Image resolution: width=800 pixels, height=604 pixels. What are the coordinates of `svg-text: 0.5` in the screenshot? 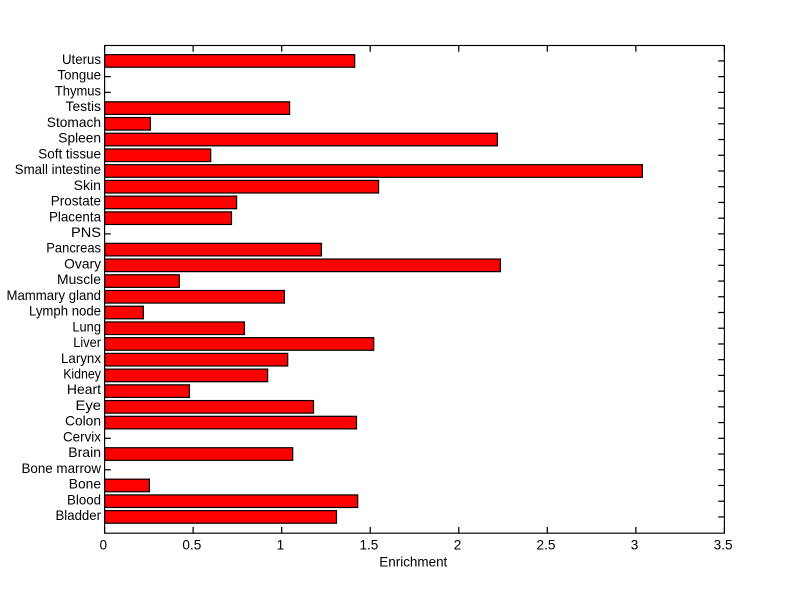 It's located at (191, 545).